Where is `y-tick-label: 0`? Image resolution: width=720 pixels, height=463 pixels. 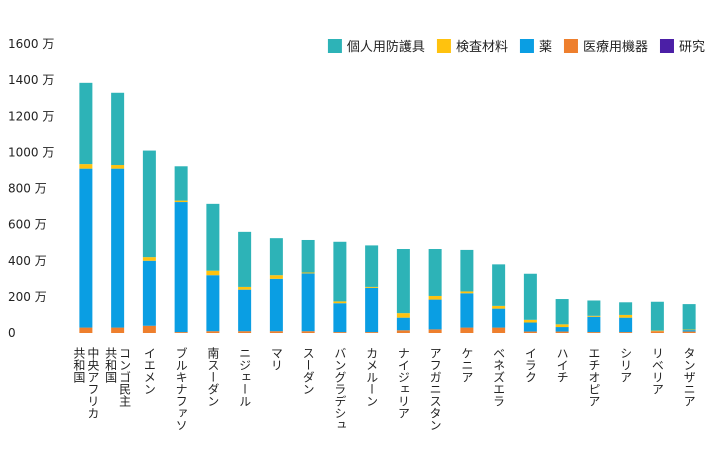
y-tick-label: 0 is located at coordinates (12, 333).